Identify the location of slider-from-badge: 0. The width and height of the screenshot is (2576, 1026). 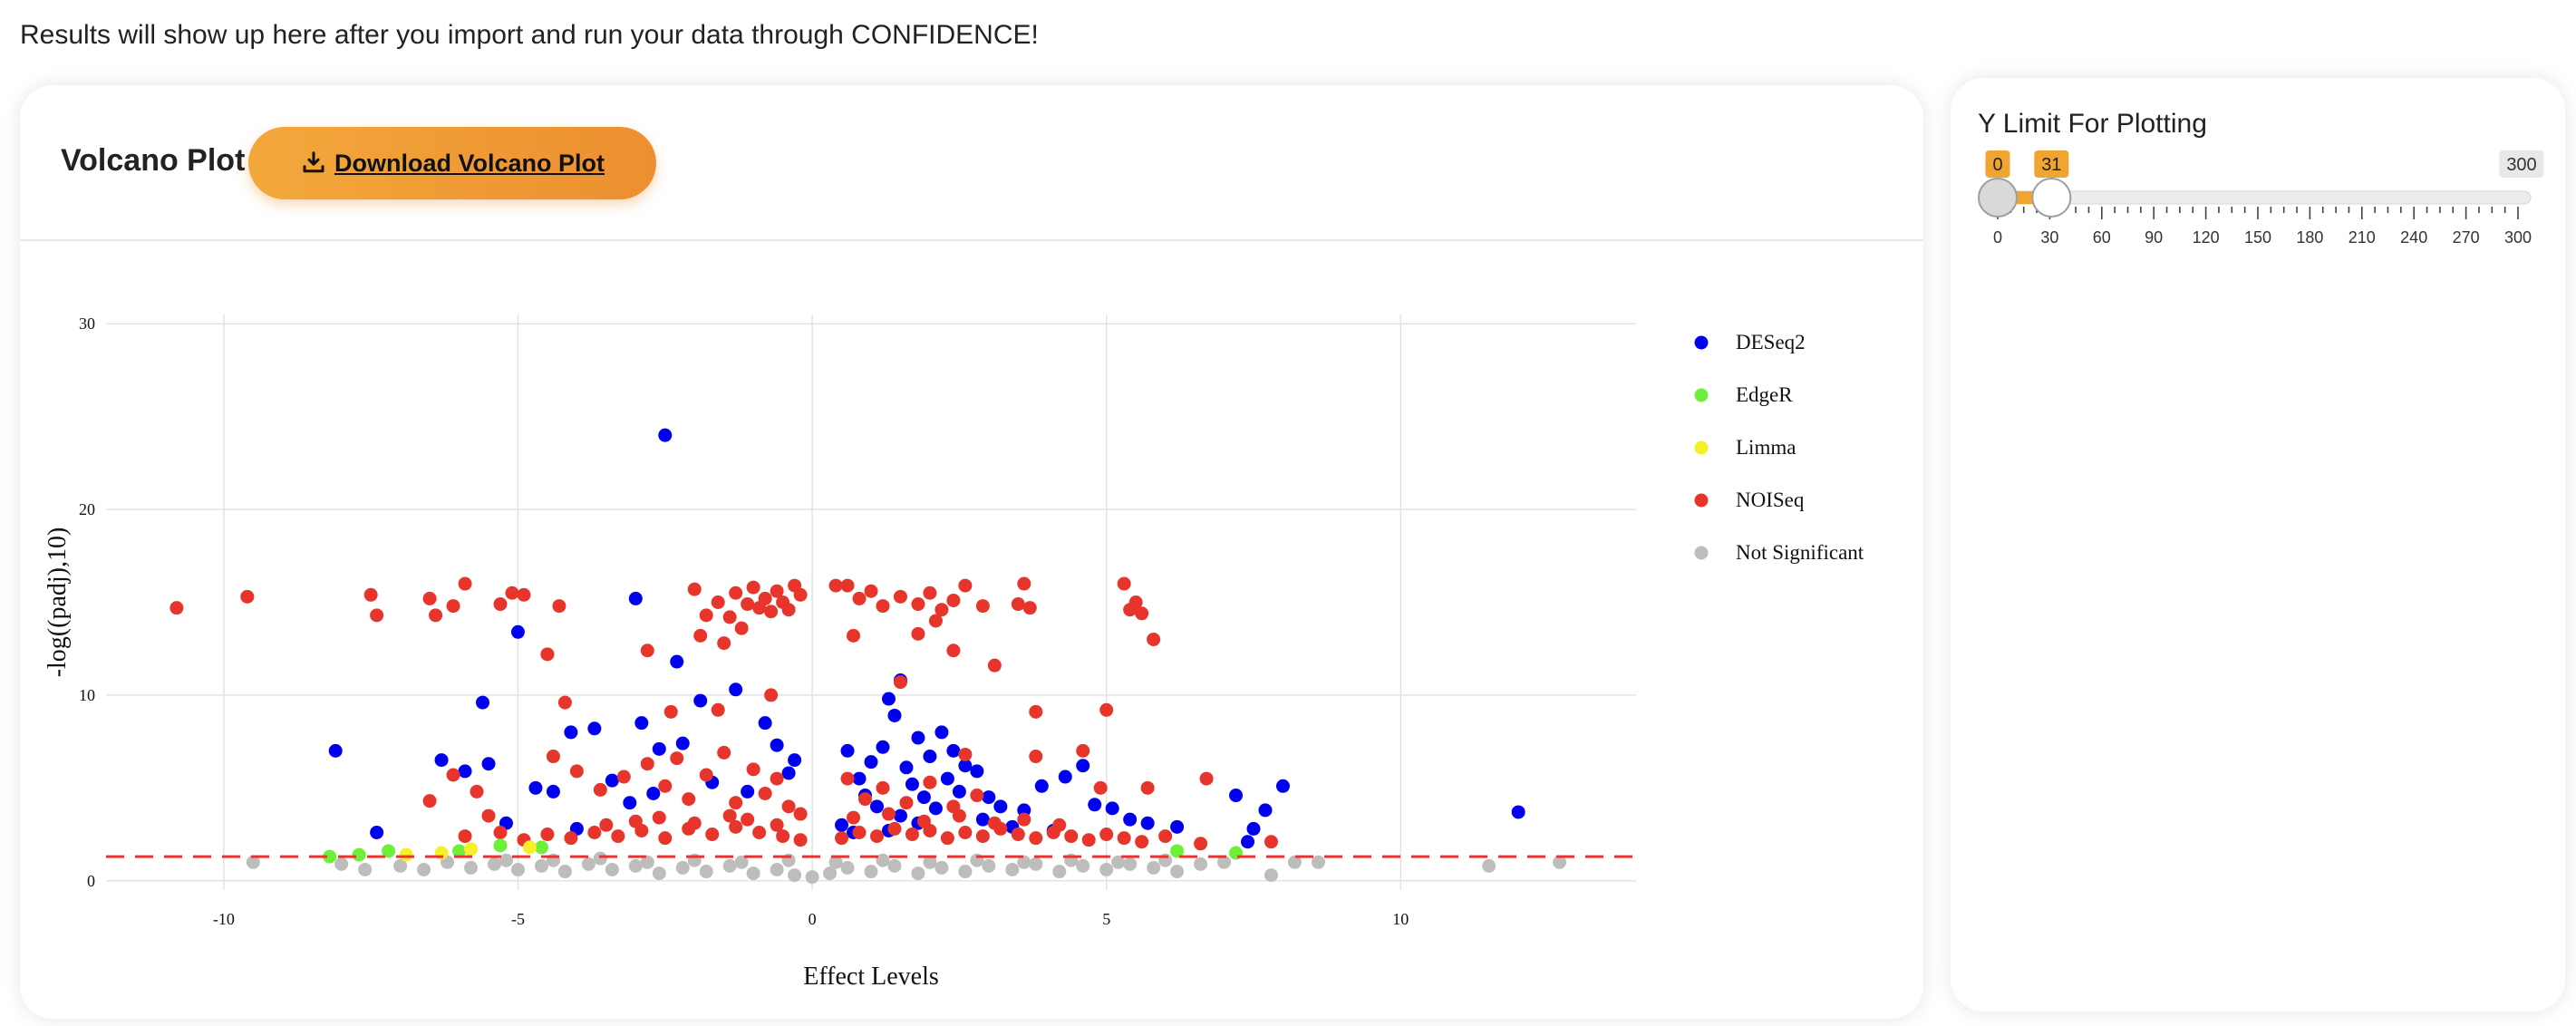
(1997, 164).